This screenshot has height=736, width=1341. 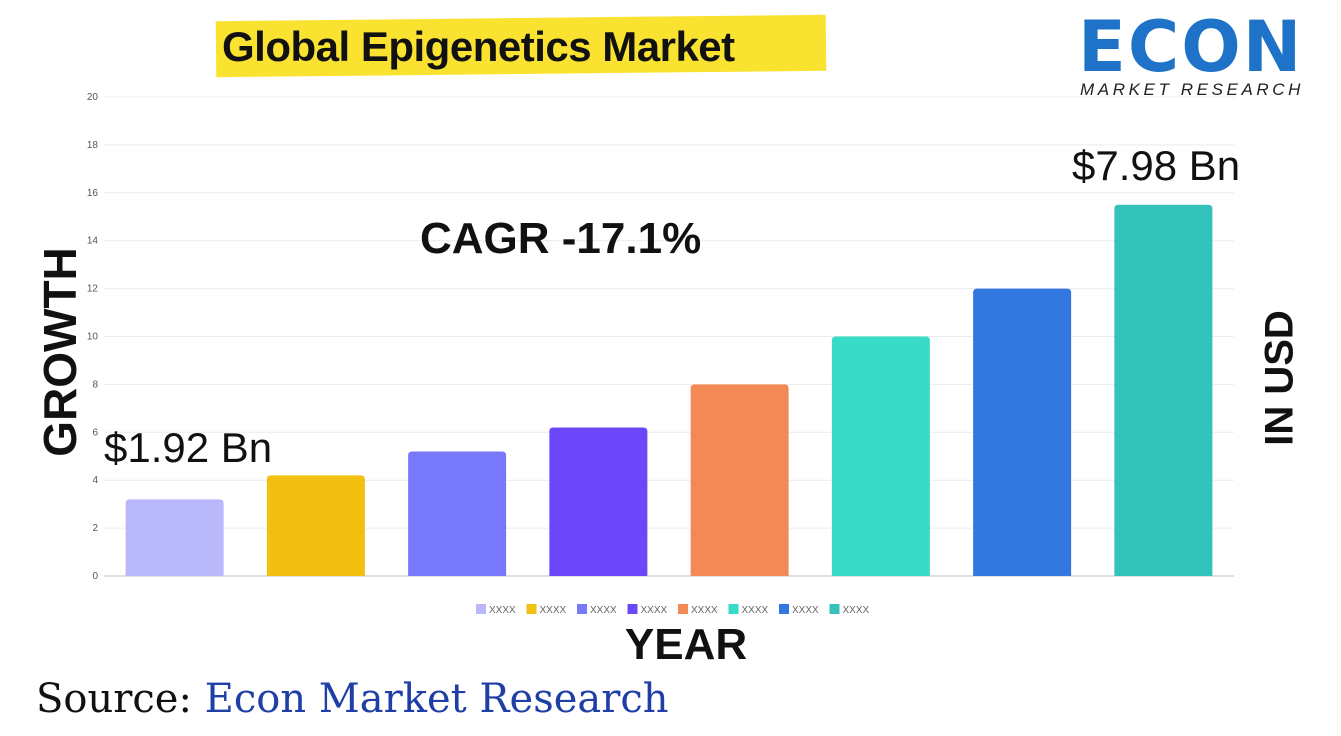 I want to click on y-tick-label: 0, so click(x=95, y=576).